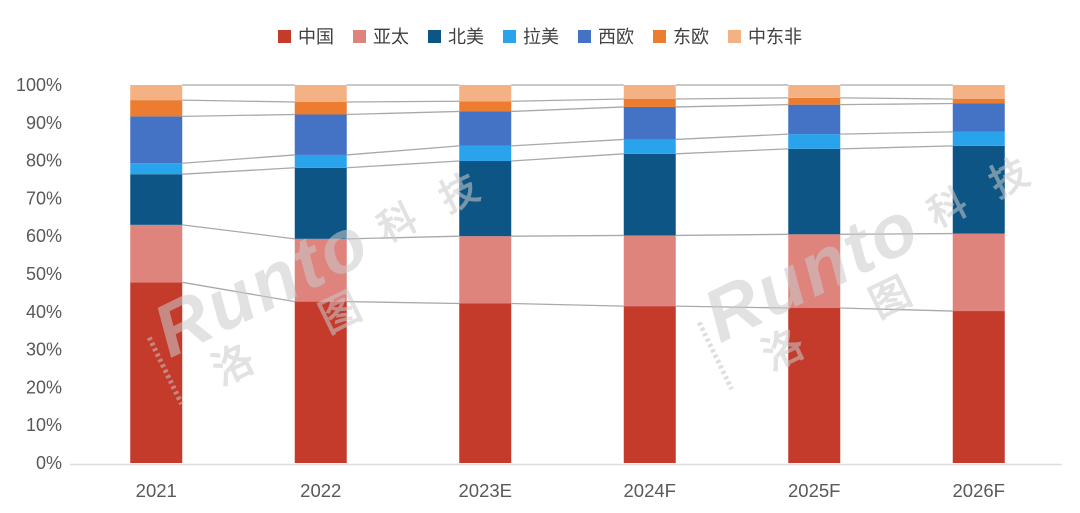 This screenshot has height=513, width=1080. I want to click on y-axis-tick-label: 0%, so click(49, 463).